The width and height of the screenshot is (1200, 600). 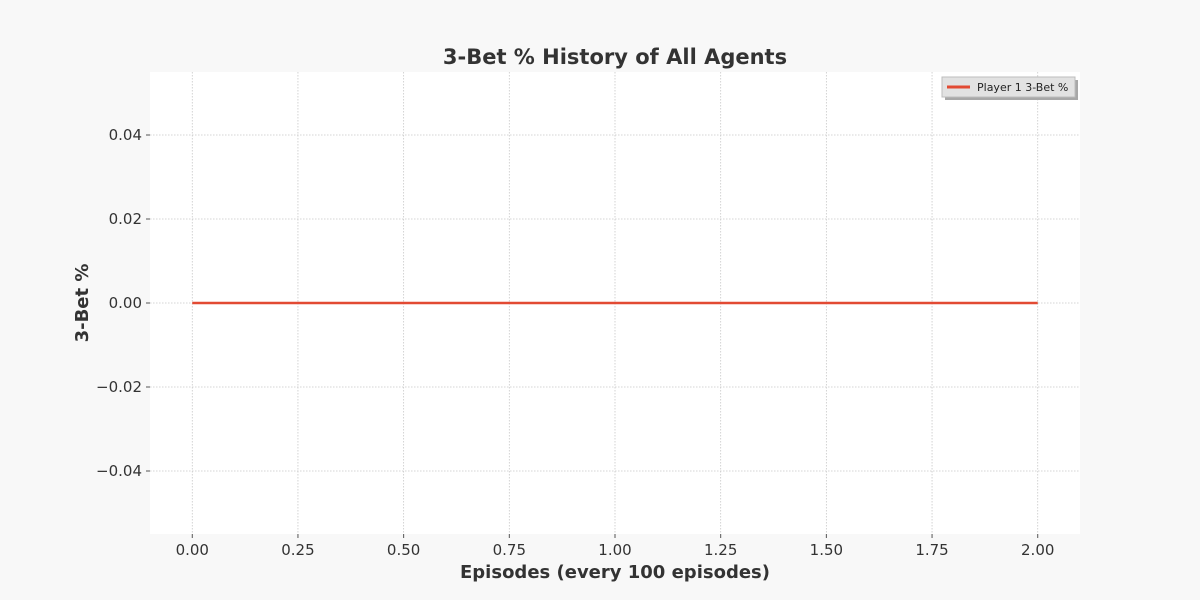 What do you see at coordinates (931, 550) in the screenshot?
I see `x-tick-label: 1.75` at bounding box center [931, 550].